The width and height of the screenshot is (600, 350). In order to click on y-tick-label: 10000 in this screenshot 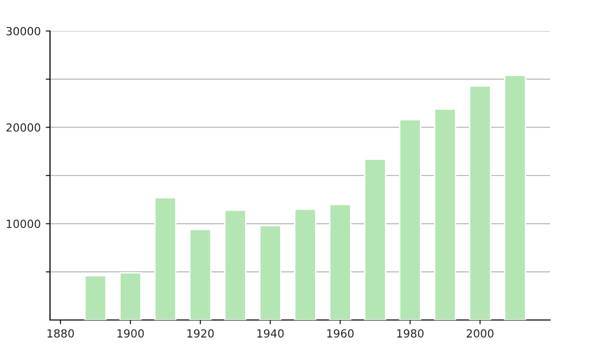, I will do `click(23, 224)`.